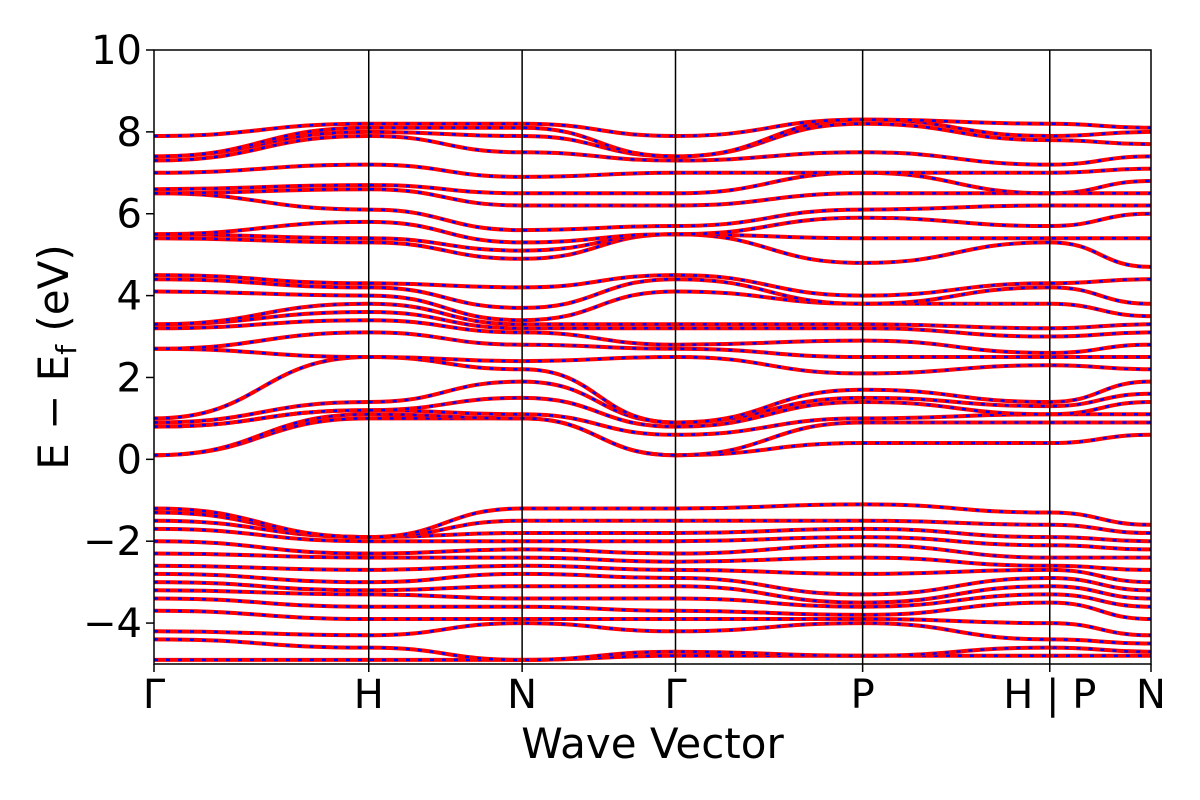 The width and height of the screenshot is (1200, 800). I want to click on y-tick-label: 8, so click(129, 133).